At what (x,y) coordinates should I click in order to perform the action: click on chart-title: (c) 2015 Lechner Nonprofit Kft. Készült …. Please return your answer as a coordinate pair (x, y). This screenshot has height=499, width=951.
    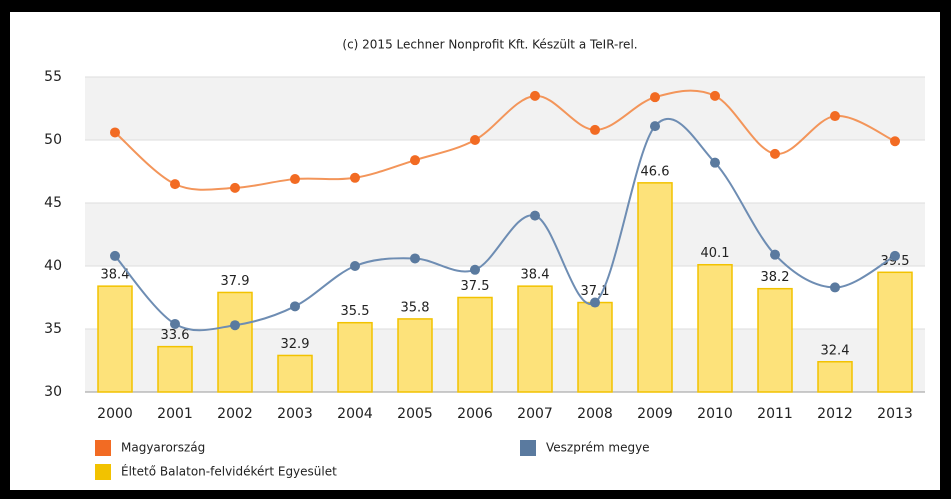
    Looking at the image, I should click on (489, 45).